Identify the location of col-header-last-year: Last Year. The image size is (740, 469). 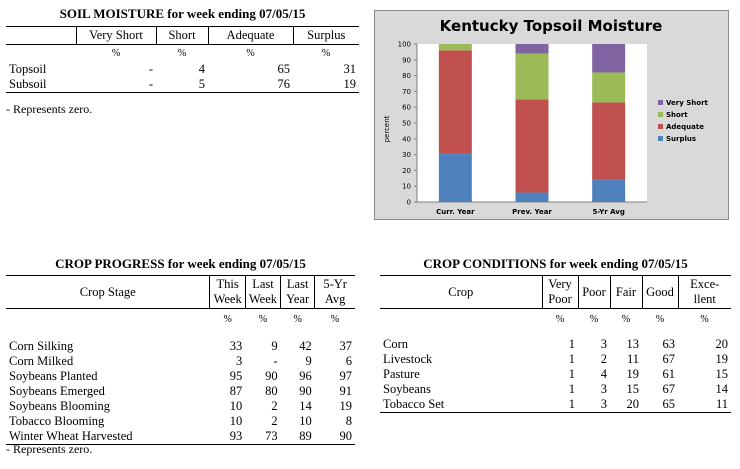
(298, 292).